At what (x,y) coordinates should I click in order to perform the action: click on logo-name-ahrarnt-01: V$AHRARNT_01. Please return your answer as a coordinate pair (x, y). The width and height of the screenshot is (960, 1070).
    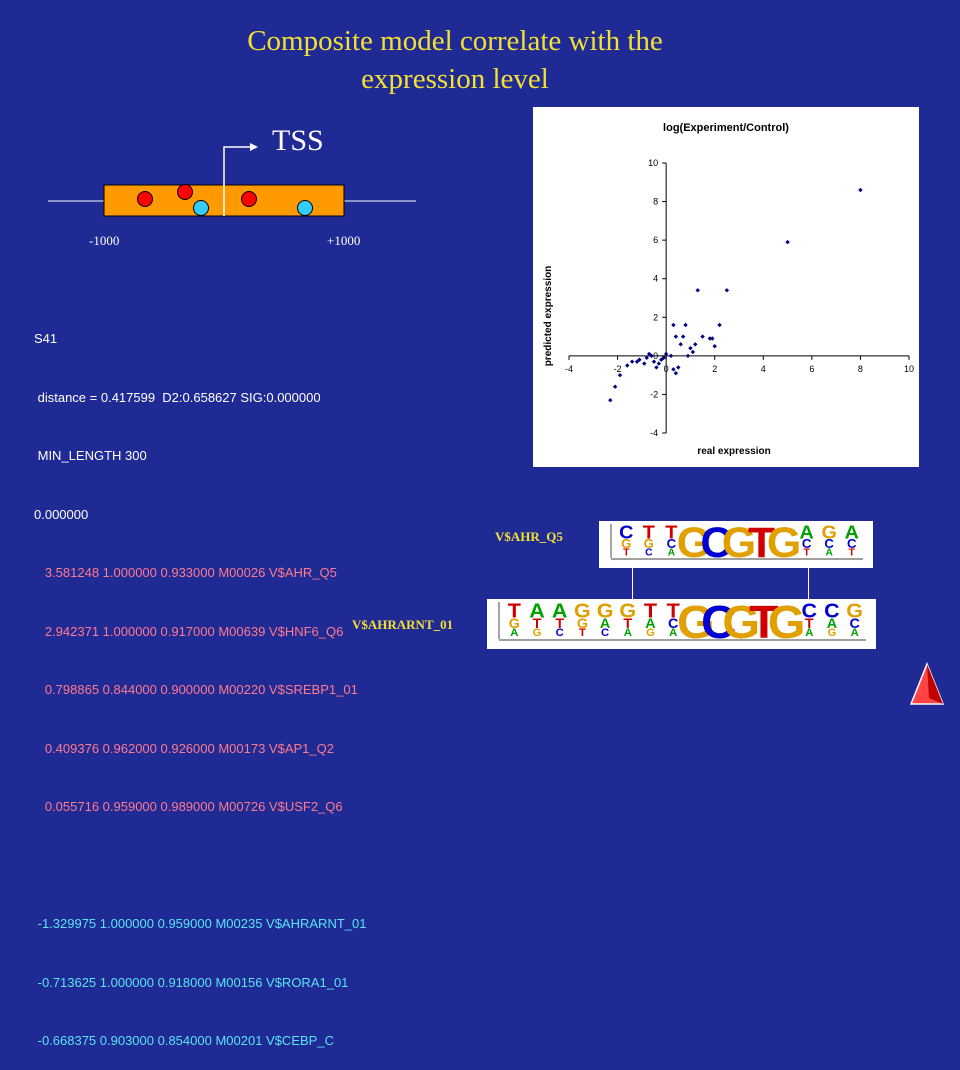
    Looking at the image, I should click on (403, 624).